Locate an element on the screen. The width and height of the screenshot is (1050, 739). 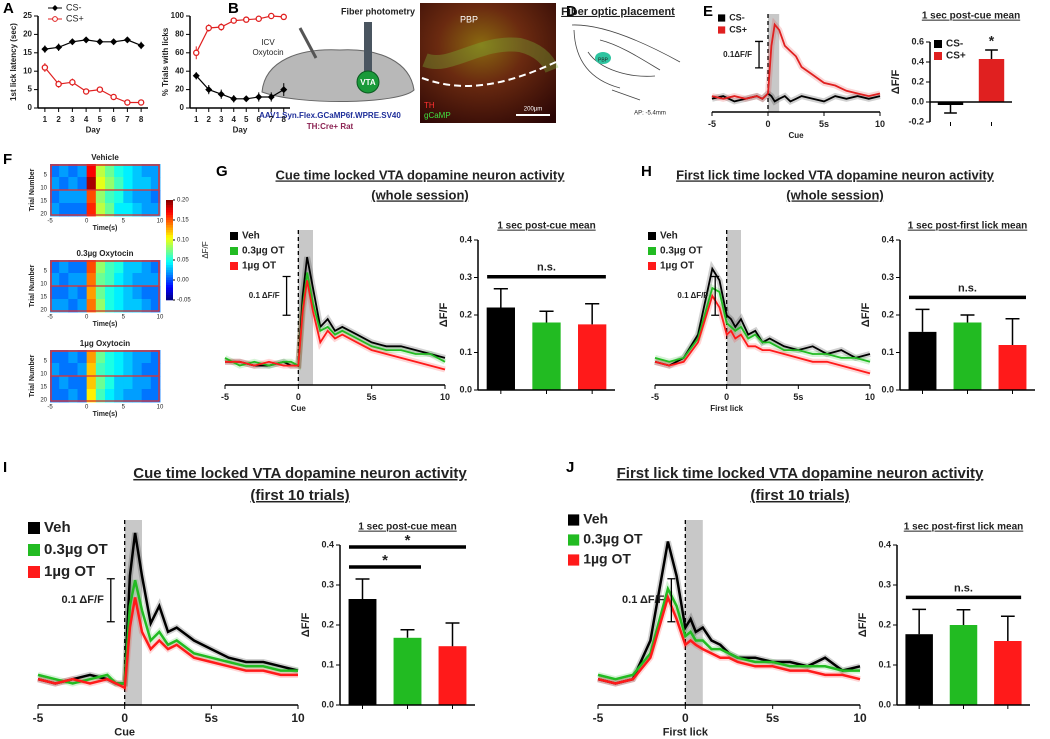
x-tick-label: 5 is located at coordinates (100, 119).